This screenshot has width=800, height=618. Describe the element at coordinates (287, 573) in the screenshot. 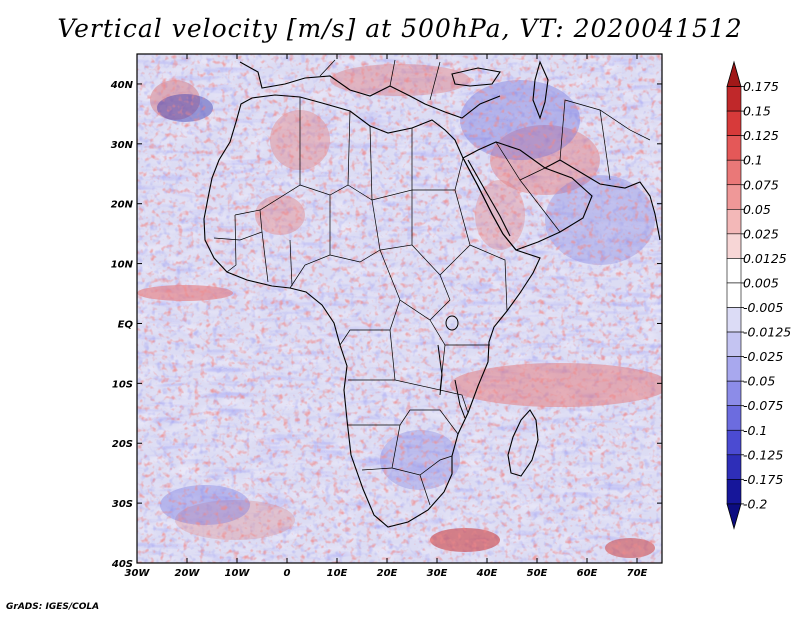

I see `lon-tick-label: 0` at that location.